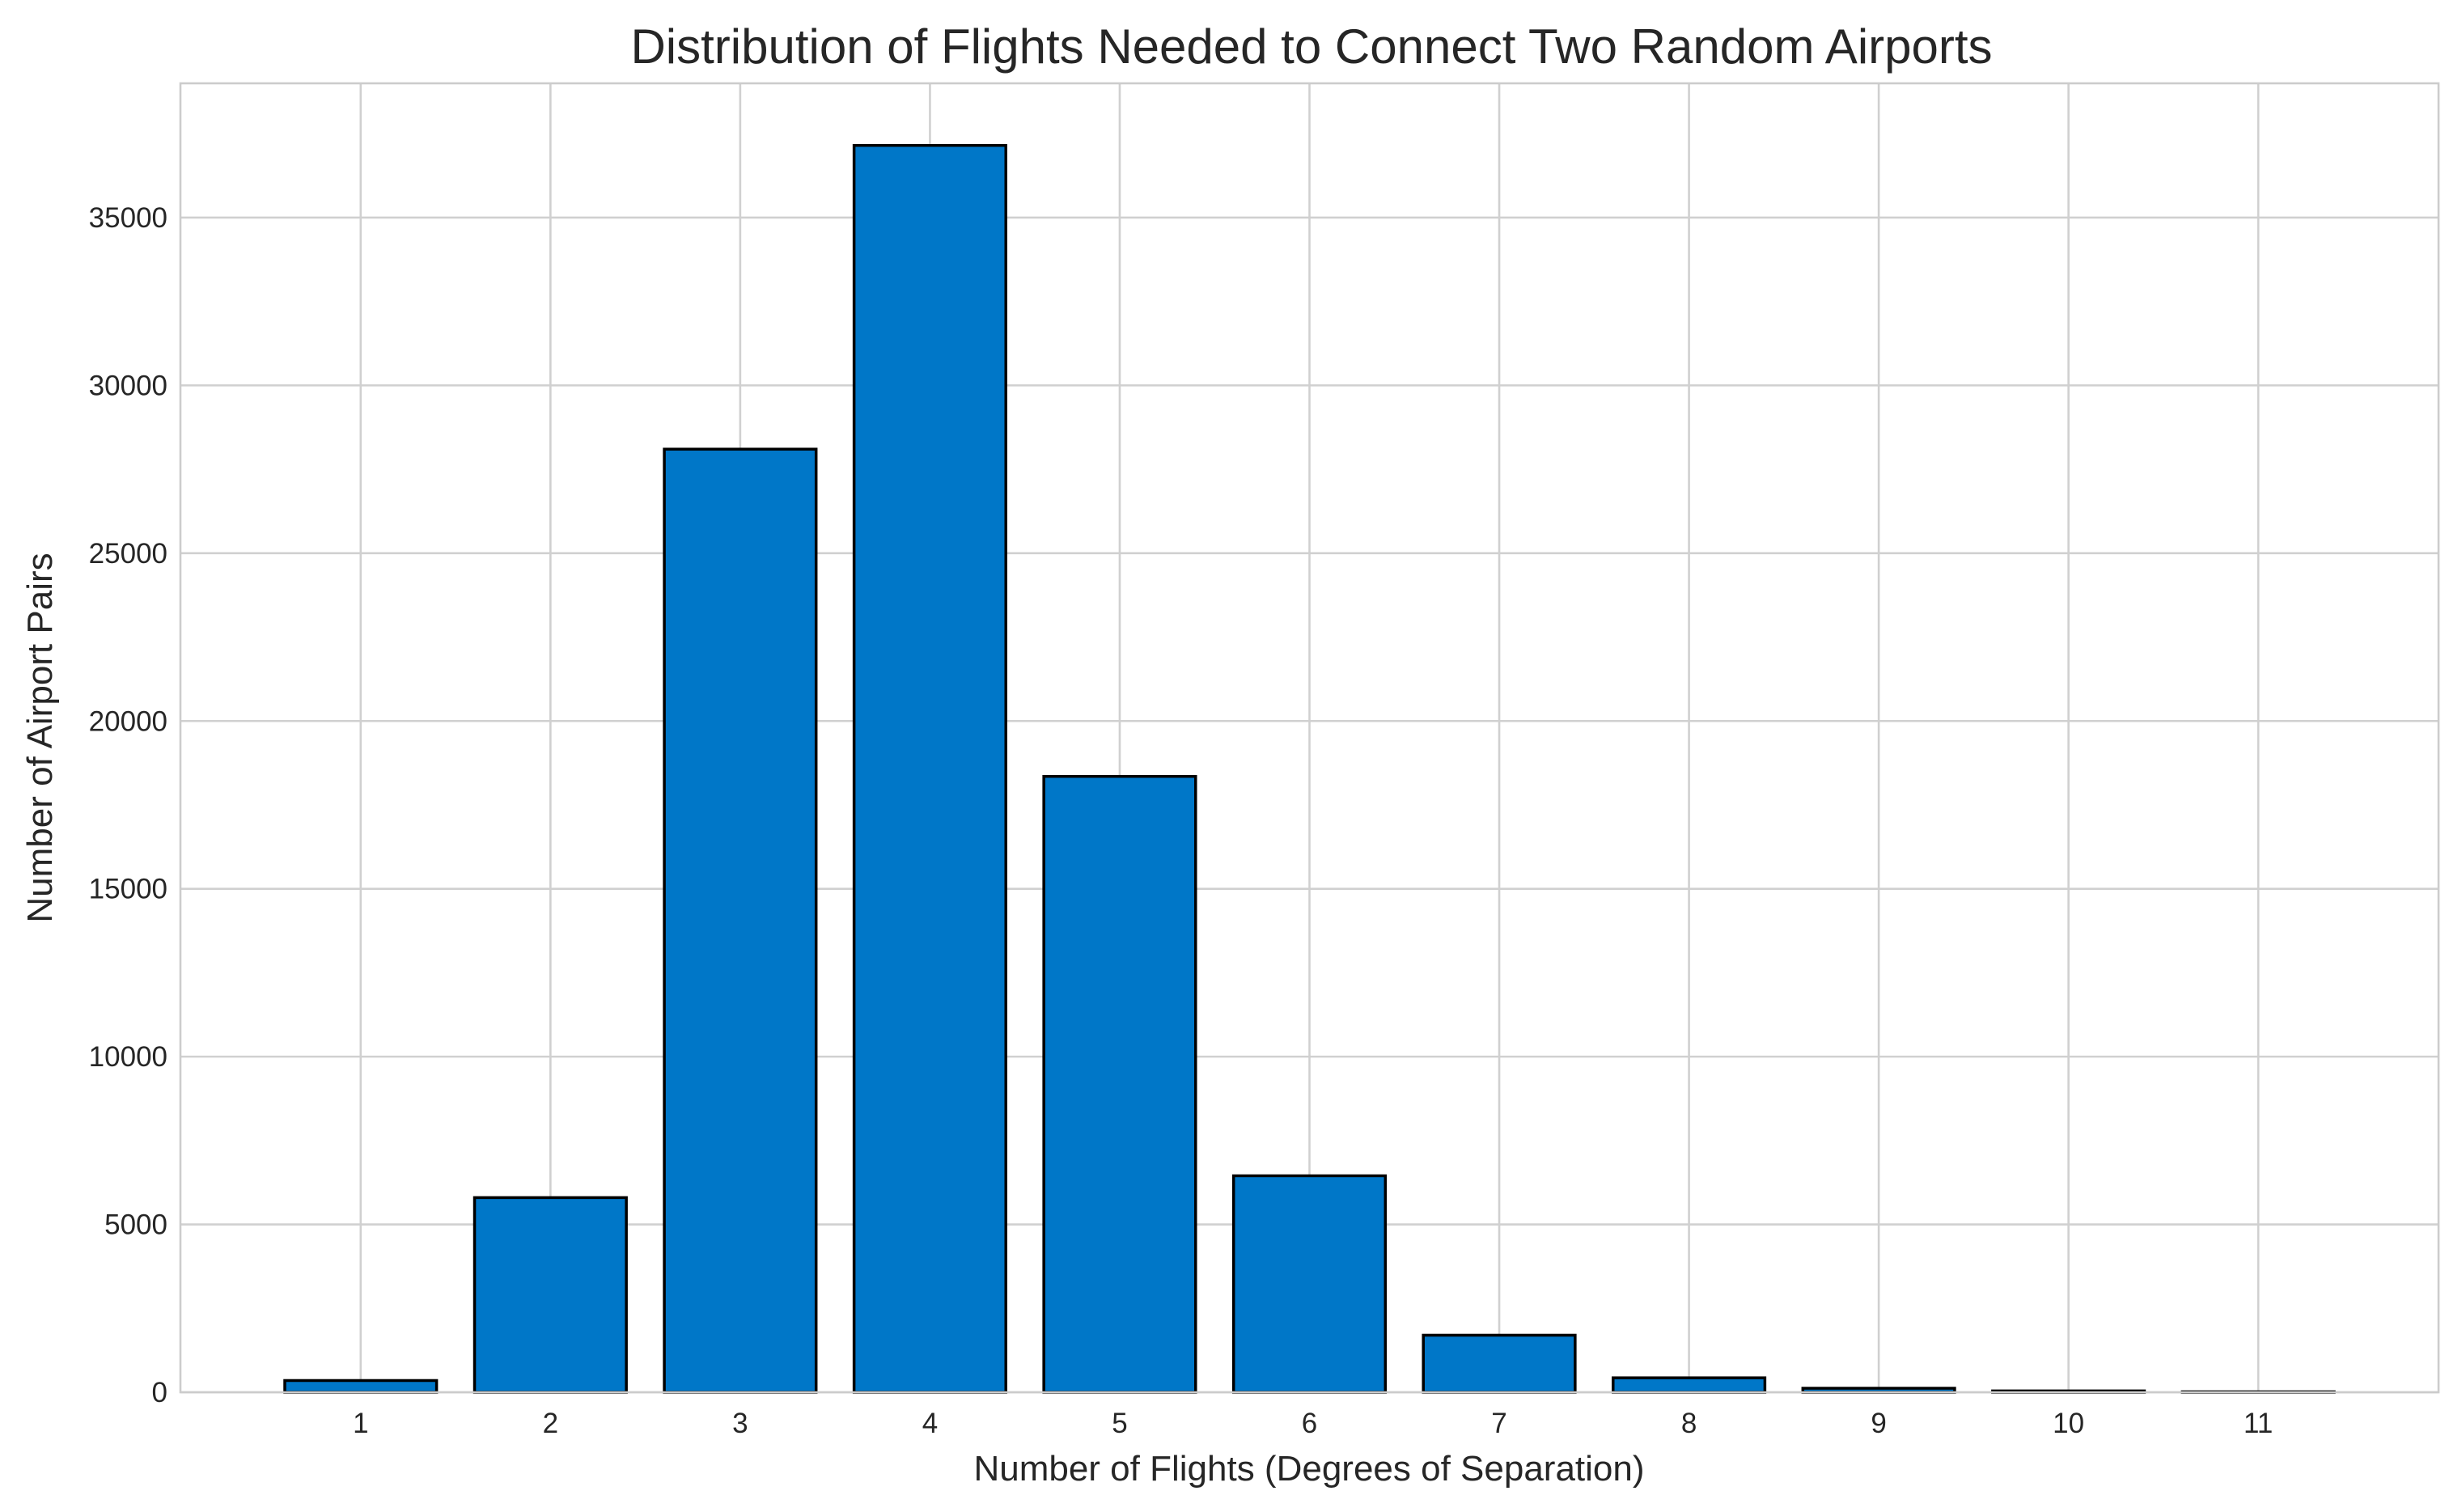 Image resolution: width=2462 pixels, height=1512 pixels. What do you see at coordinates (1498, 1423) in the screenshot?
I see `x-tick-label: 7` at bounding box center [1498, 1423].